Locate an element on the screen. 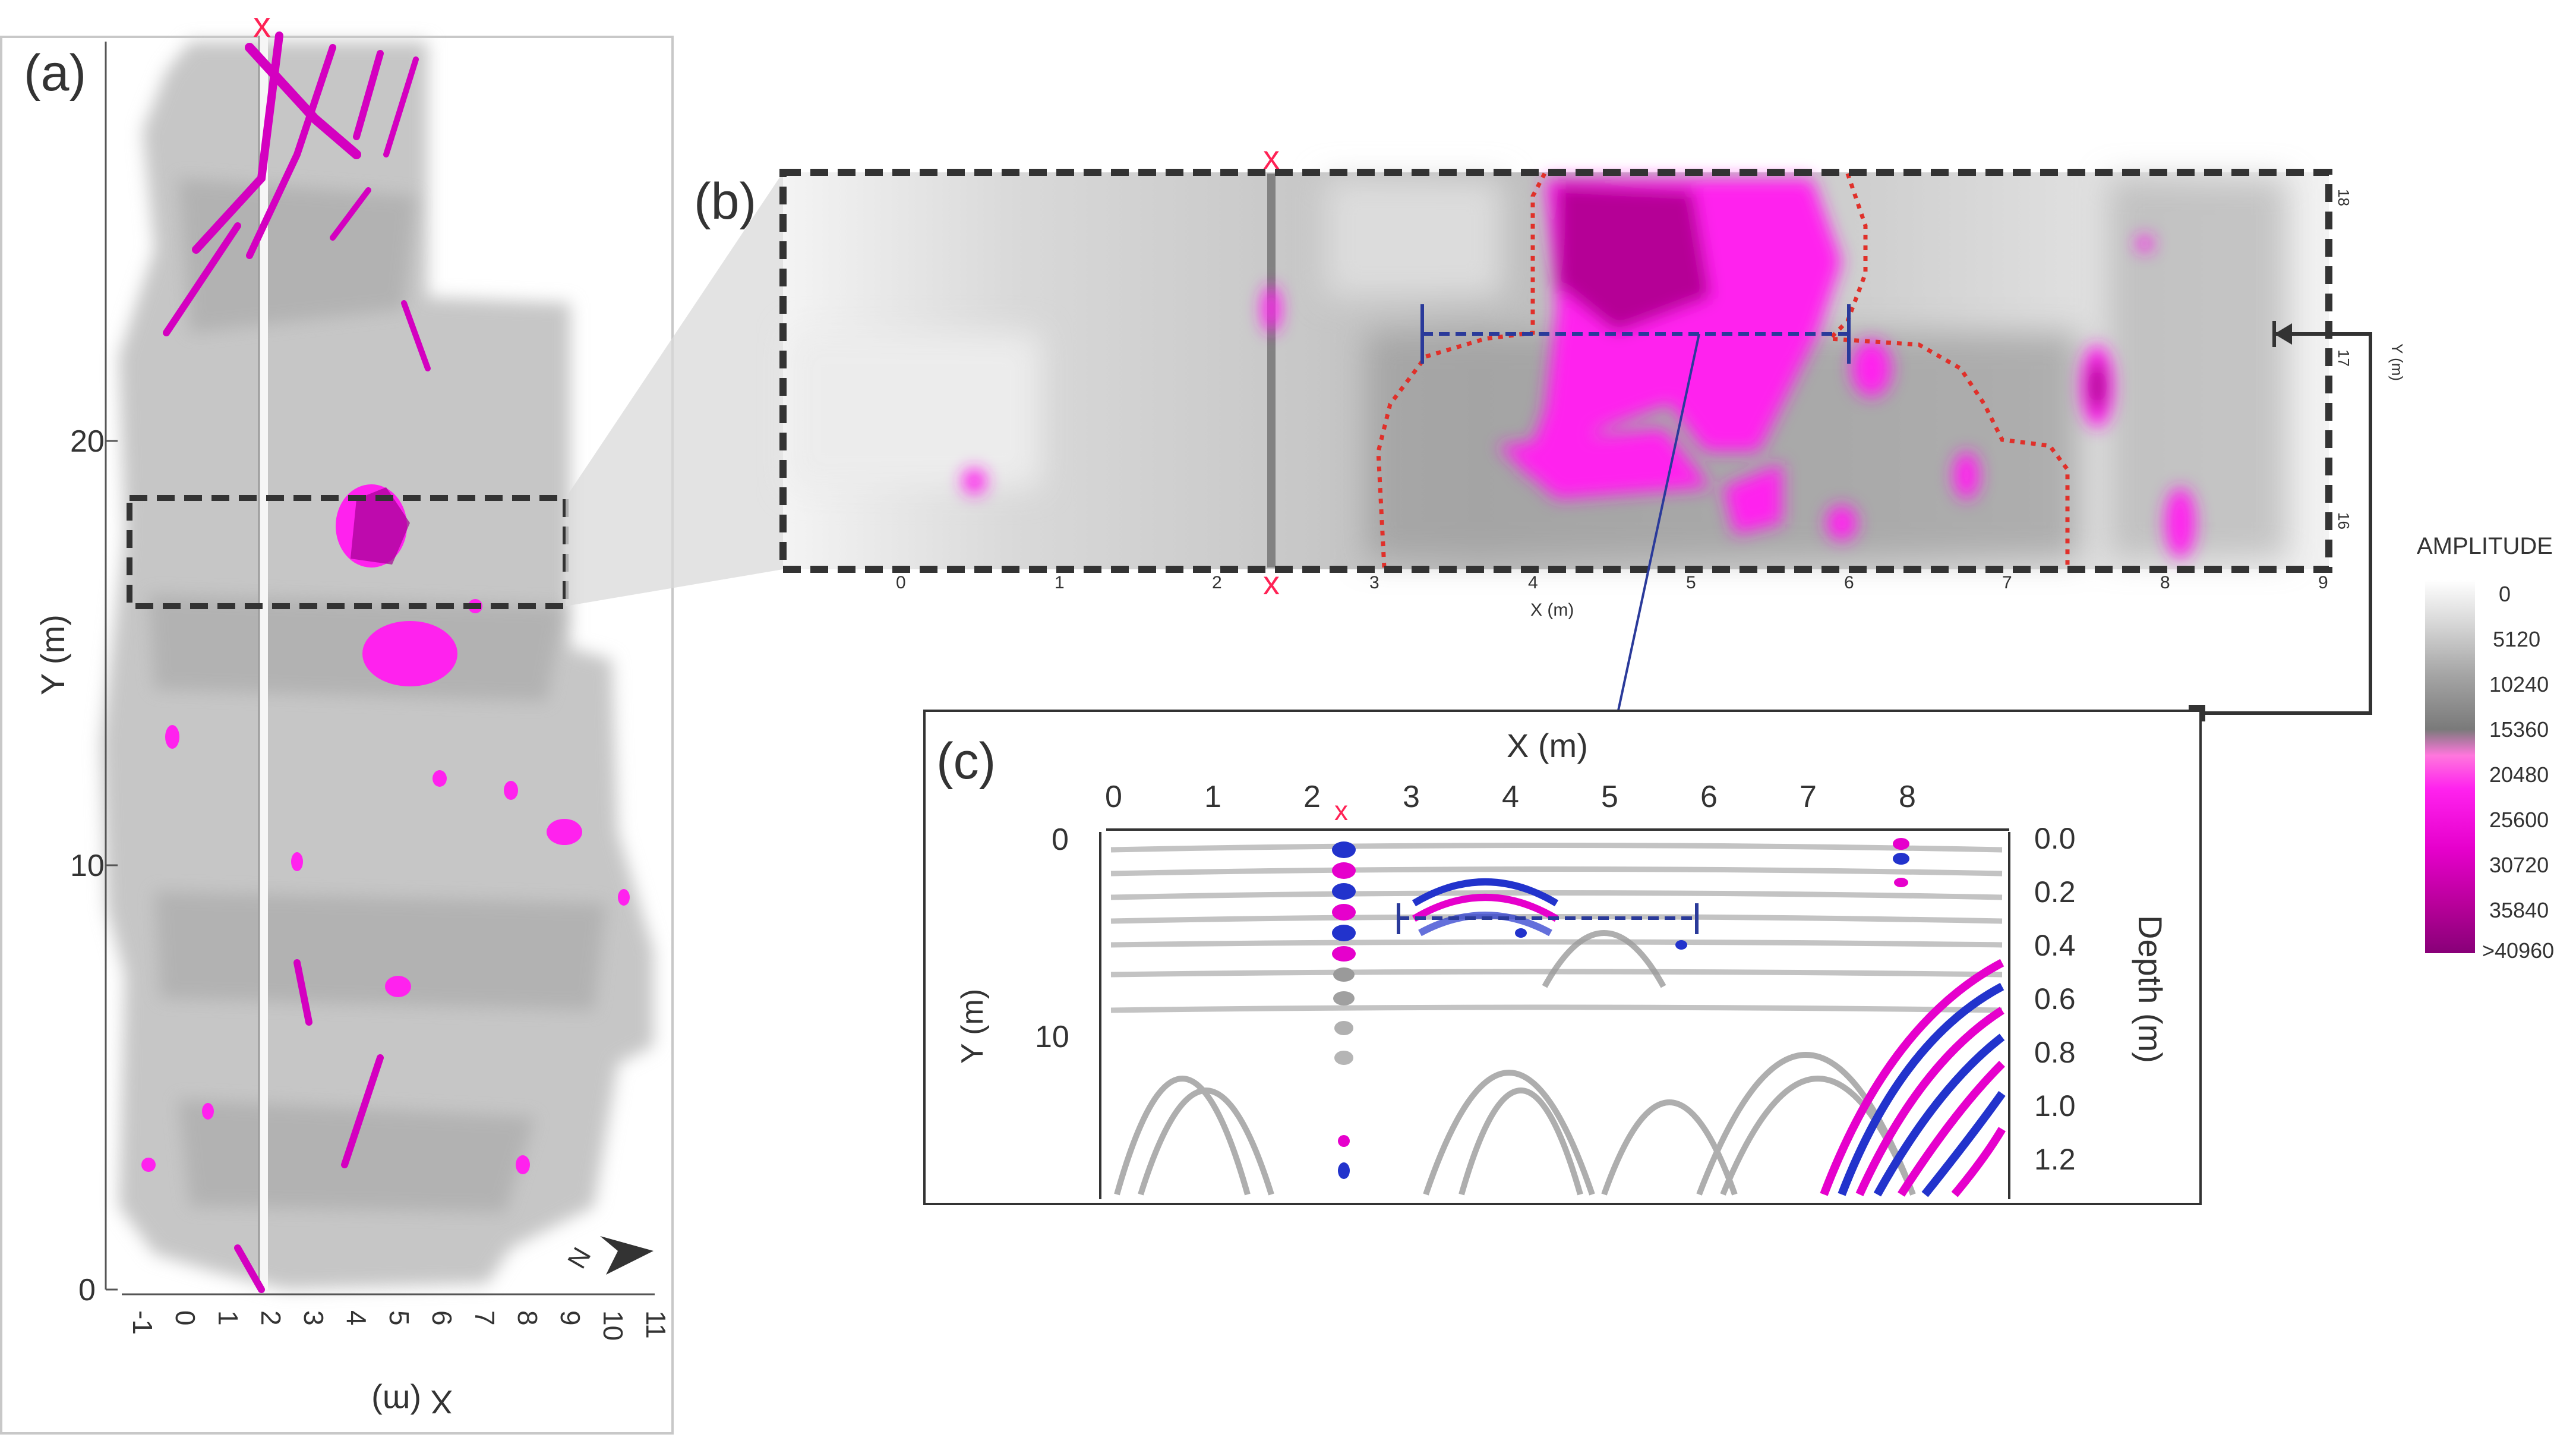 Image resolution: width=2576 pixels, height=1450 pixels. panel-c-depth-tick: 1.2 is located at coordinates (2055, 1160).